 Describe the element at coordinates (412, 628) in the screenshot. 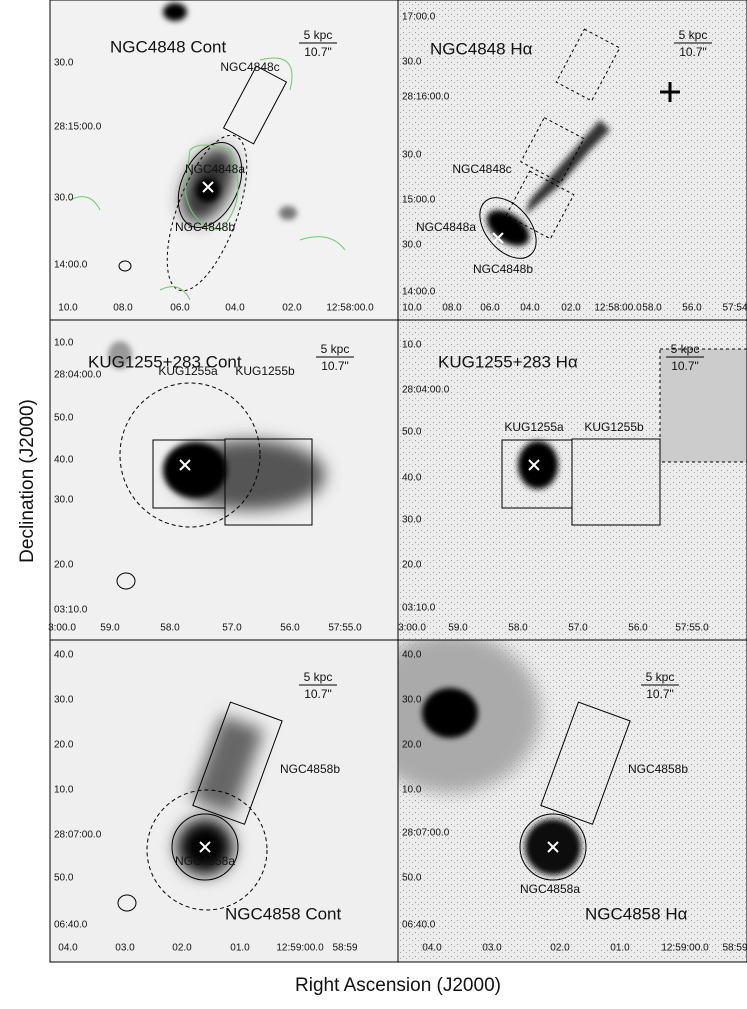

I see `x-tick-label: 3:00.0` at that location.